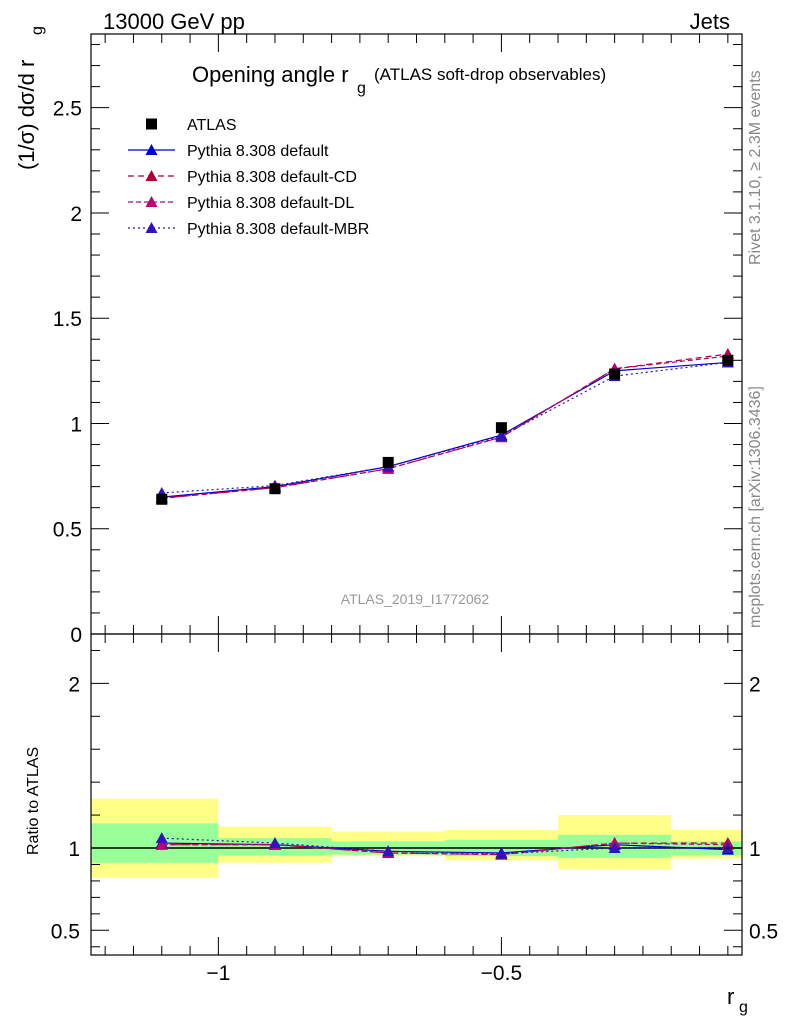 Image resolution: width=786 pixels, height=1024 pixels. I want to click on ratio-y-tick-label-right: 1, so click(755, 849).